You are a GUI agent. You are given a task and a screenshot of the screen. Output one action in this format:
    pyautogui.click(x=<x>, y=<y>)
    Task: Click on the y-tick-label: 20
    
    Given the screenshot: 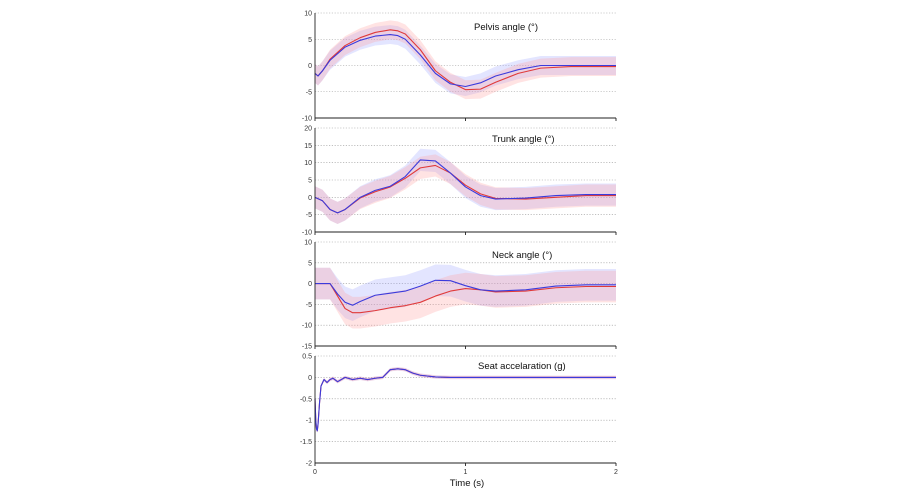 What is the action you would take?
    pyautogui.click(x=308, y=129)
    